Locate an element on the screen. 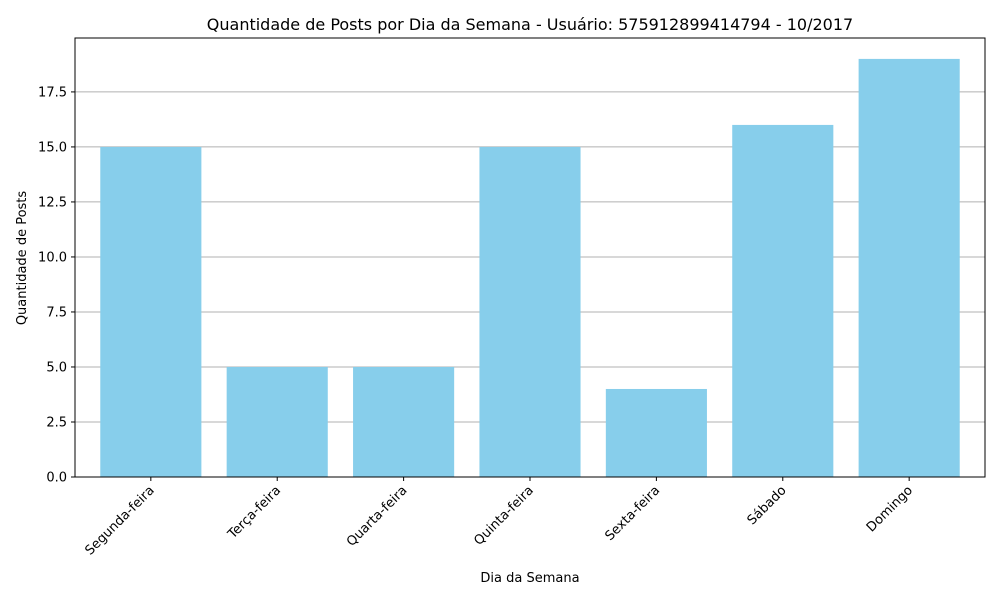 This screenshot has width=1000, height=604. y-tick-label: 17.5 is located at coordinates (52, 92).